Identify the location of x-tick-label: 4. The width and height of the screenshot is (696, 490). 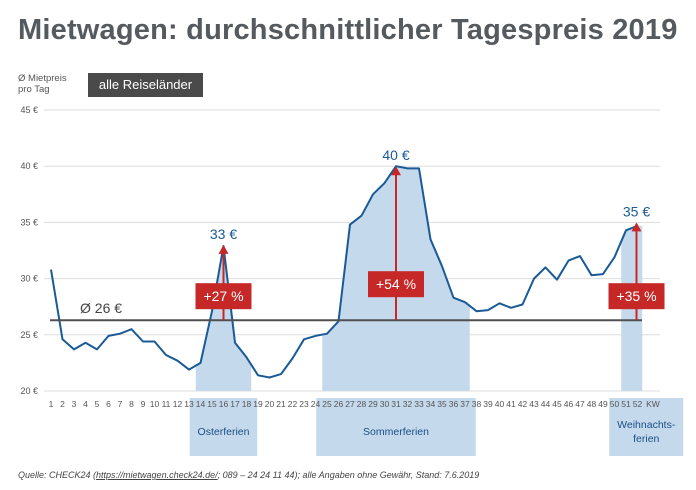
(85, 404).